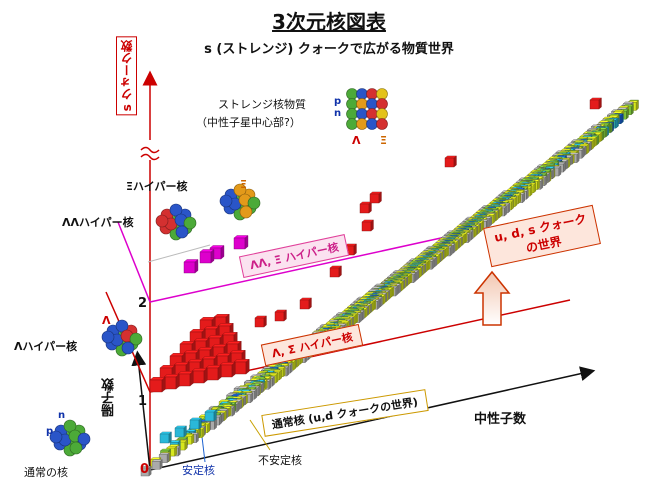 The image size is (658, 493). Describe the element at coordinates (143, 303) in the screenshot. I see `s-tick-2: 2` at that location.